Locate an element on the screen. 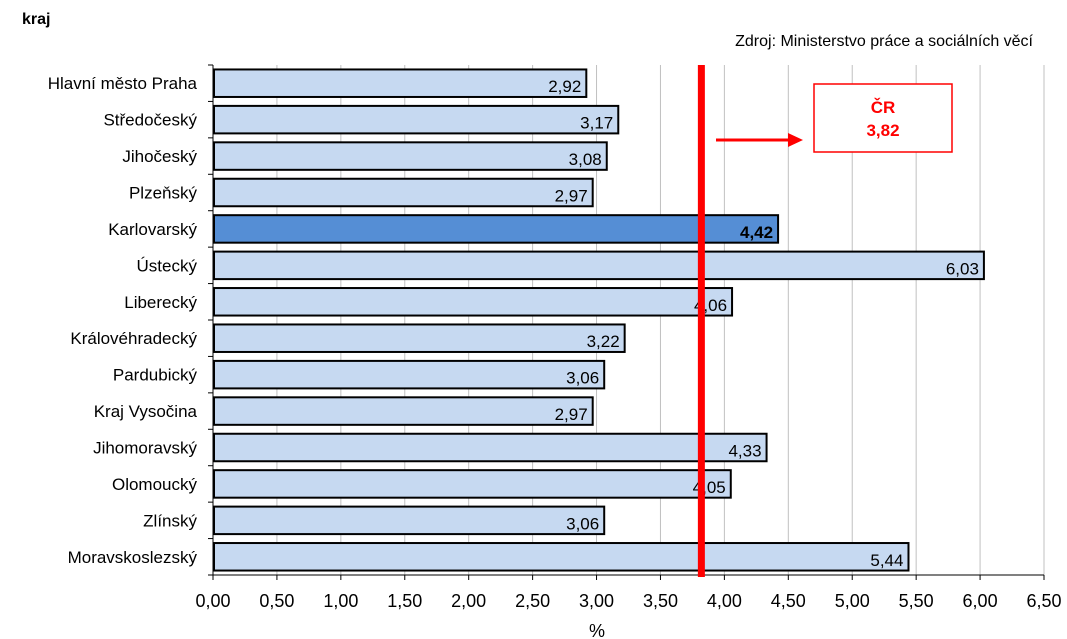 The height and width of the screenshot is (639, 1067). data-label: 3,17 is located at coordinates (596, 123).